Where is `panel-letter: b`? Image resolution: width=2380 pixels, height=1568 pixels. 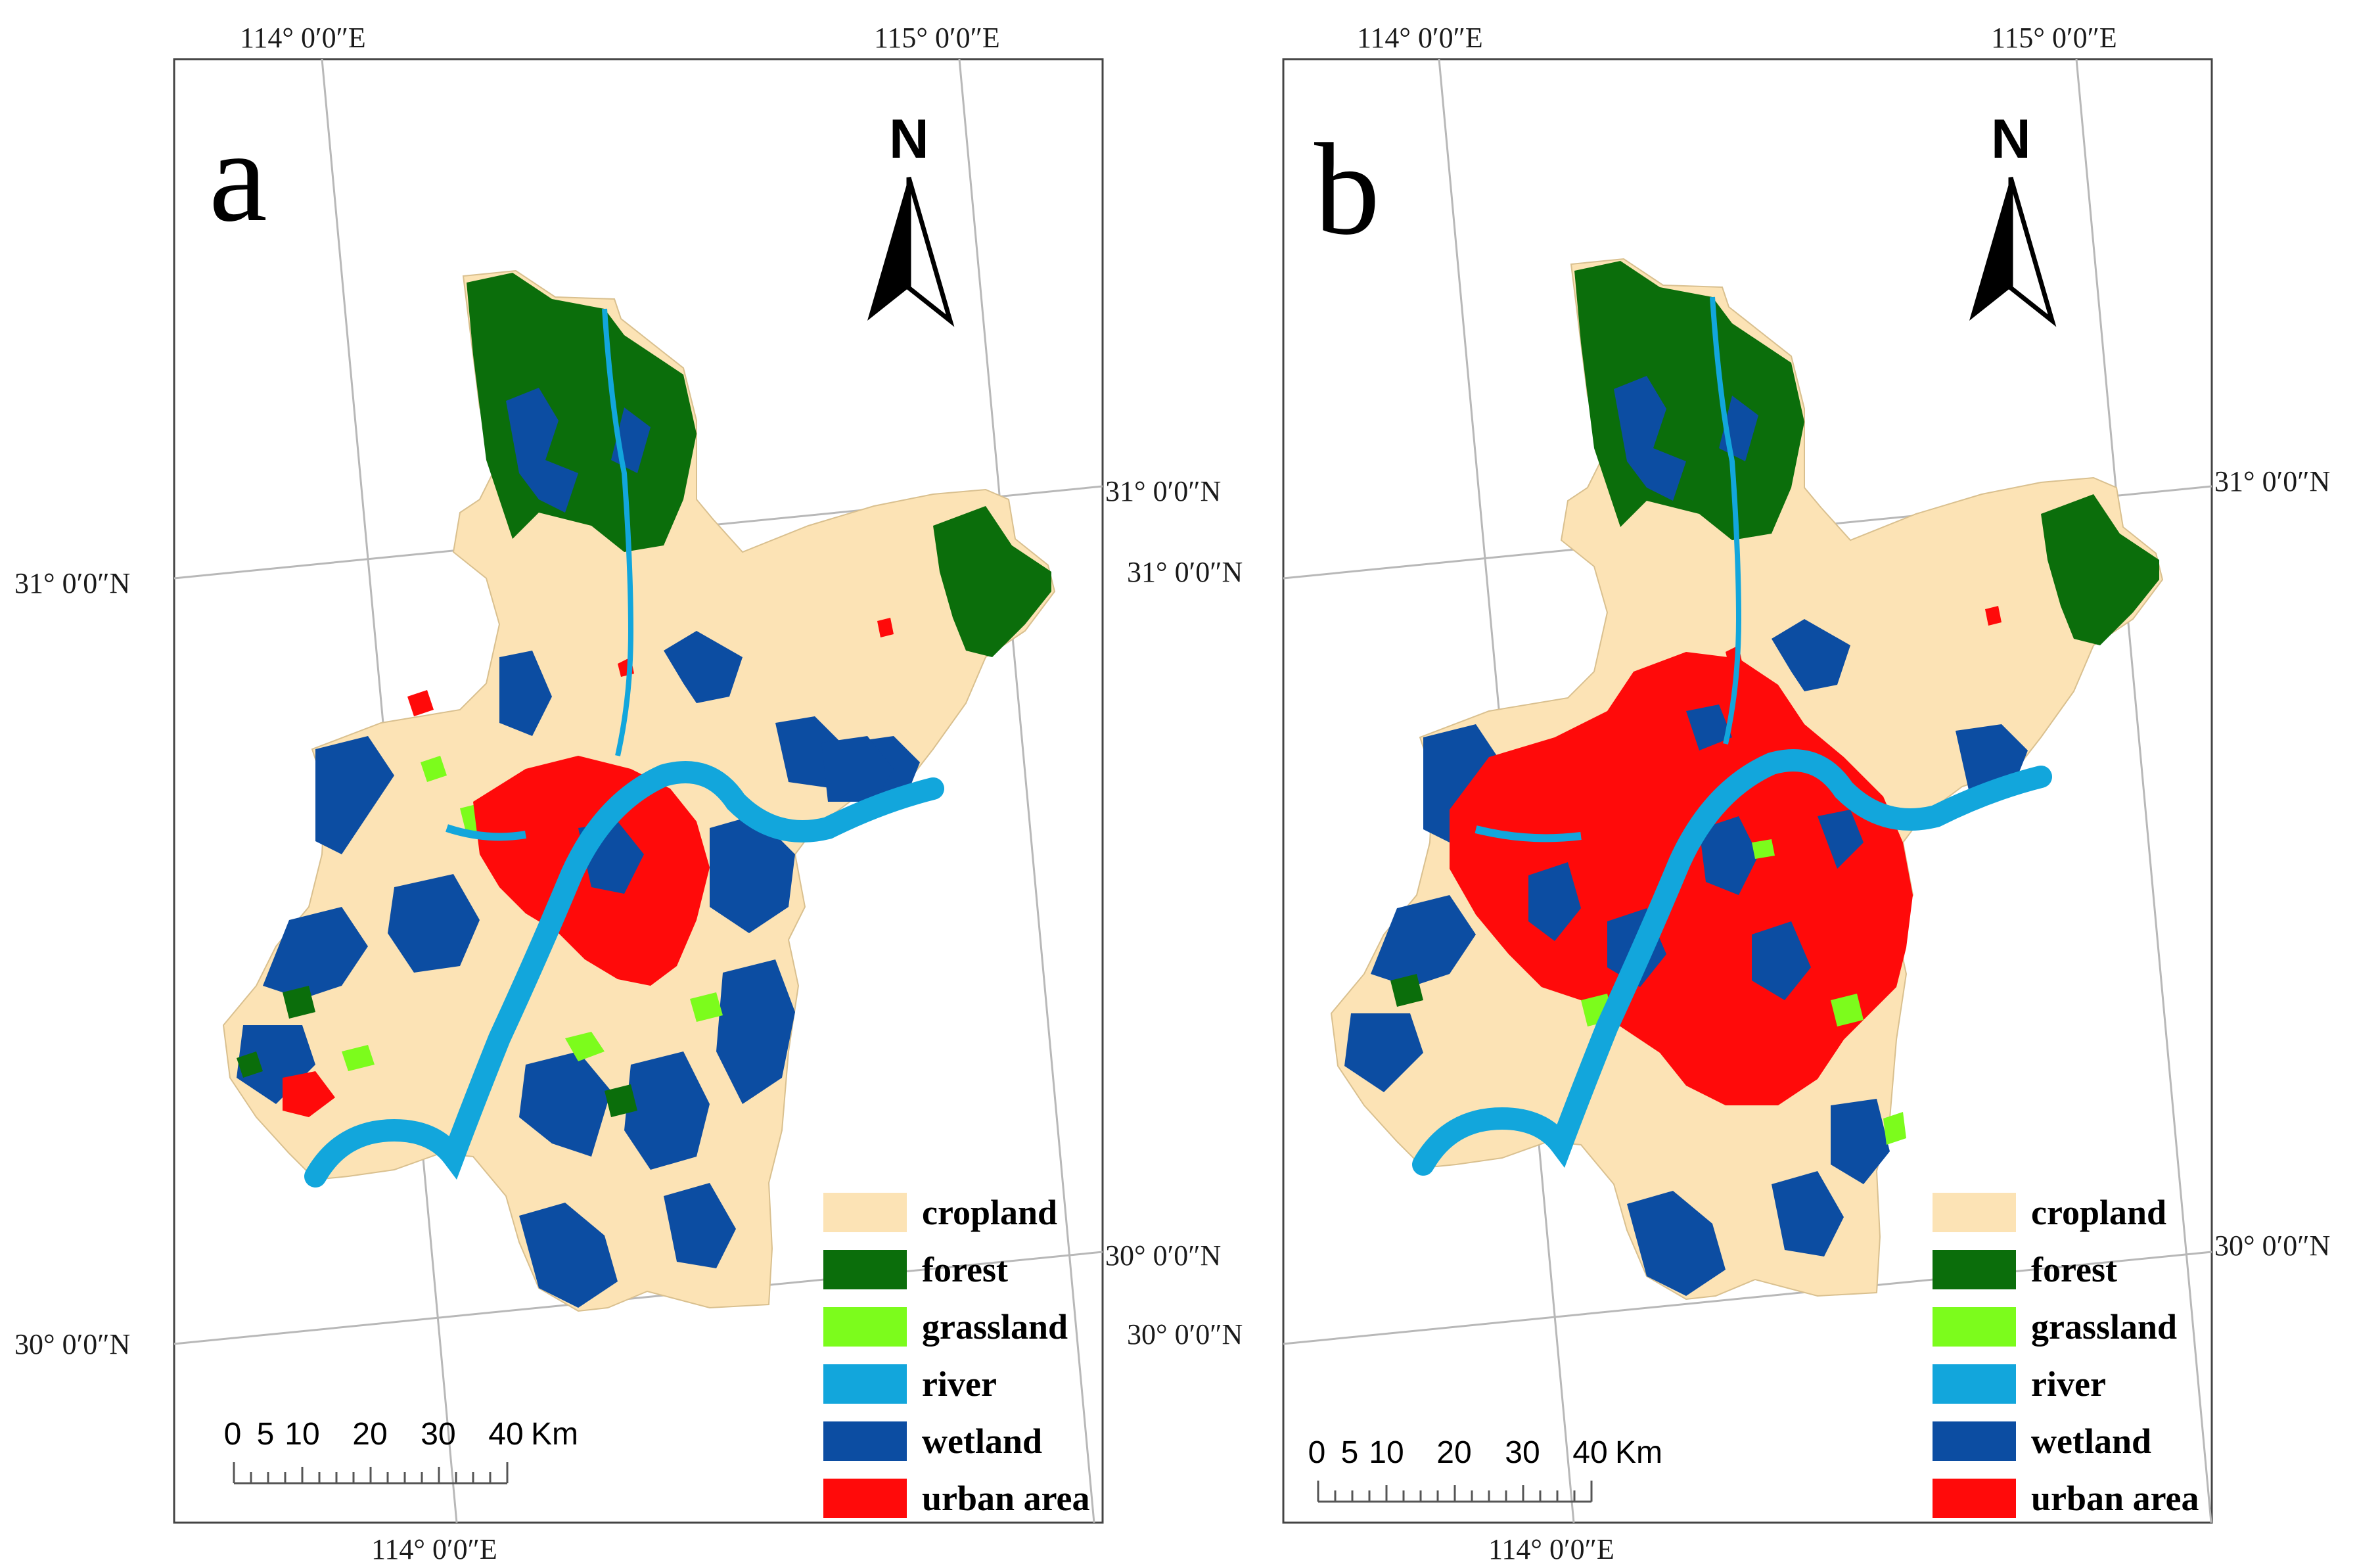 panel-letter: b is located at coordinates (1347, 189).